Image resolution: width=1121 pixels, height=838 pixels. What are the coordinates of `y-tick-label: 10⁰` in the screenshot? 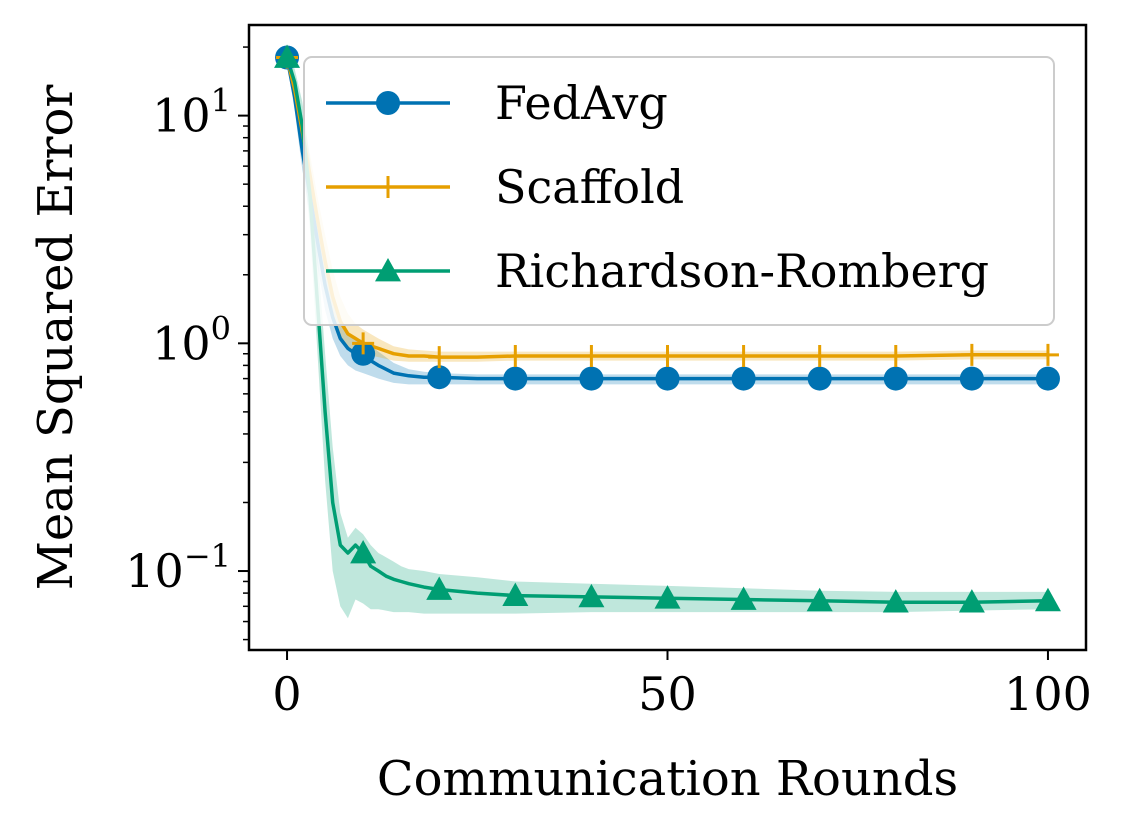 It's located at (191, 339).